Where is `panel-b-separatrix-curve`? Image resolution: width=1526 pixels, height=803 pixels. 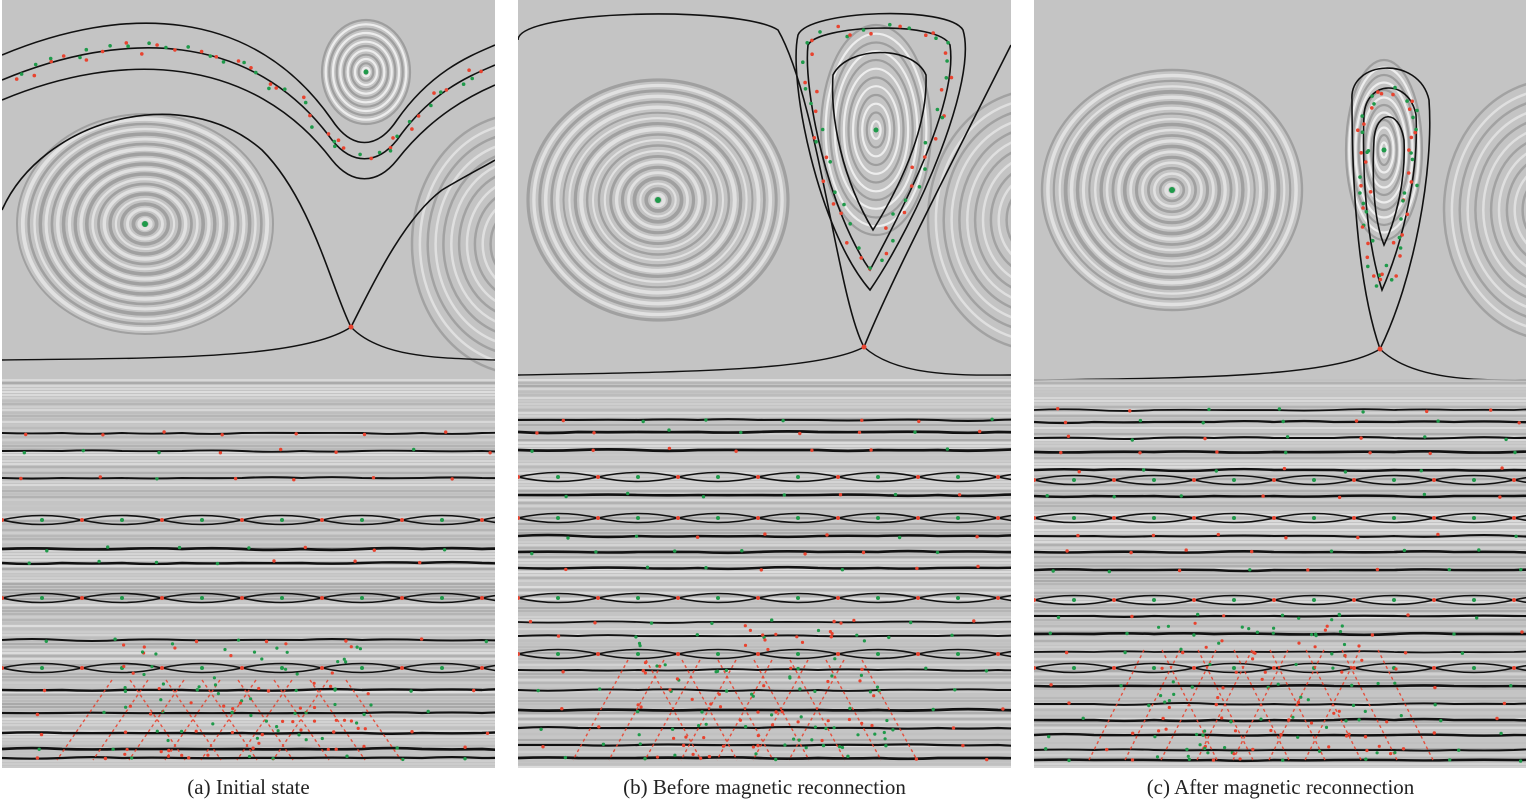
panel-b-separatrix-curve is located at coordinates (764, 181).